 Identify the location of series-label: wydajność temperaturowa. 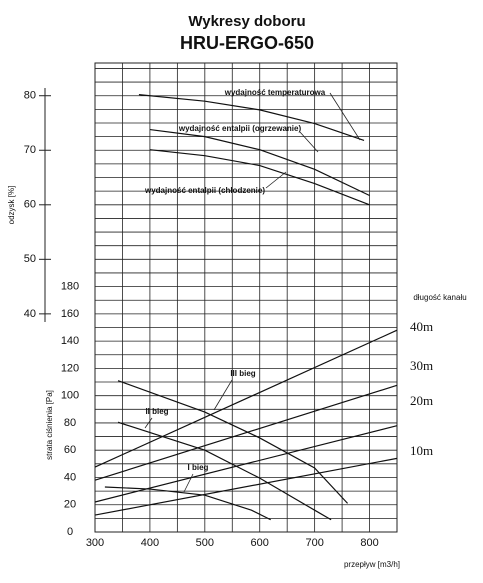
(275, 92).